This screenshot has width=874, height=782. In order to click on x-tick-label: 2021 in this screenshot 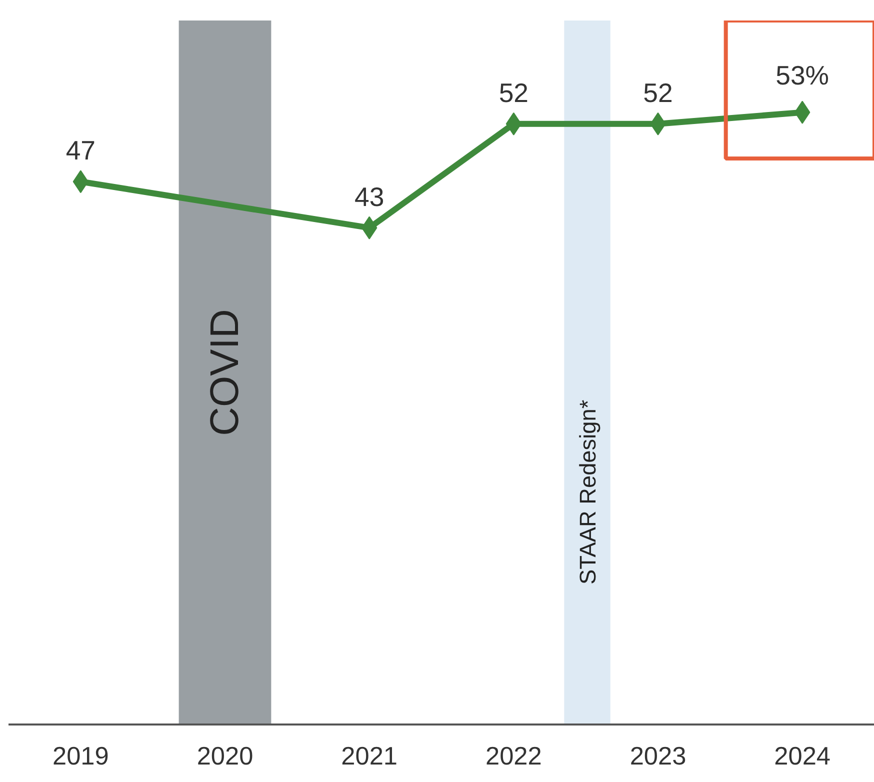, I will do `click(369, 756)`.